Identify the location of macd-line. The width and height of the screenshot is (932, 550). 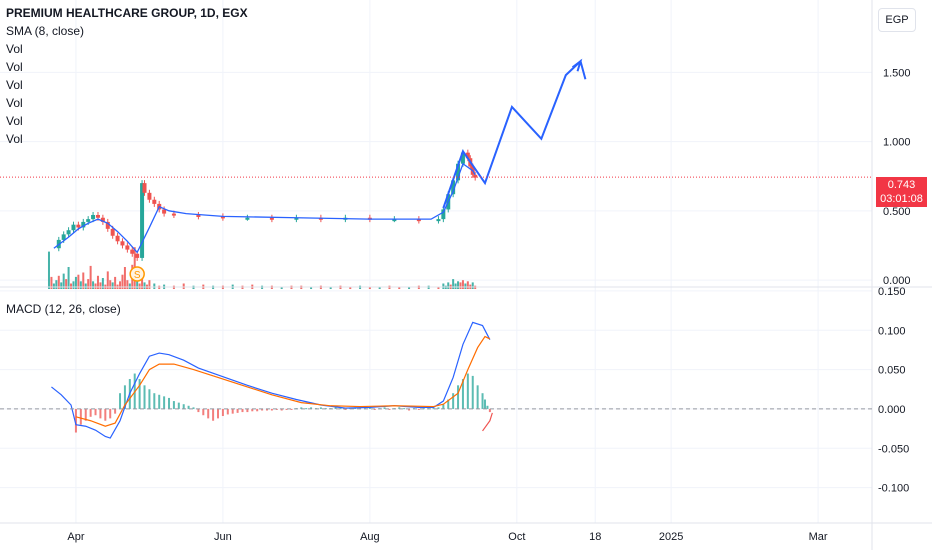
(271, 380).